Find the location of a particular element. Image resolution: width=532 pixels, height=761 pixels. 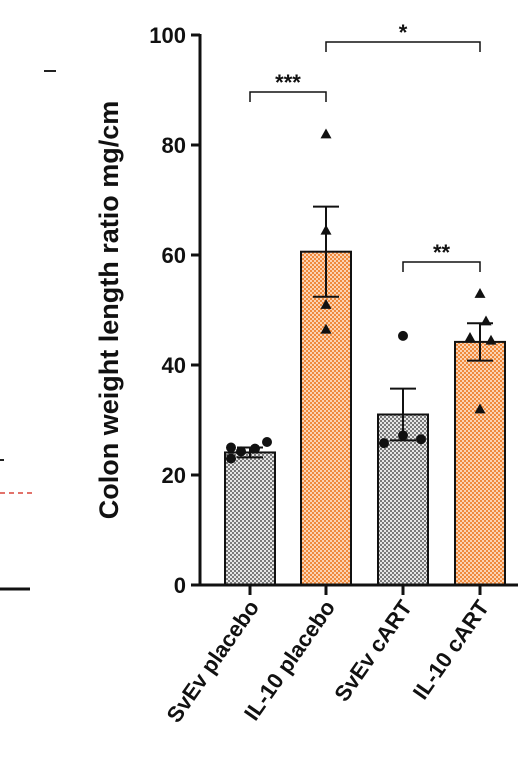

x-category-label: IL-10 cART is located at coordinates (451, 649).